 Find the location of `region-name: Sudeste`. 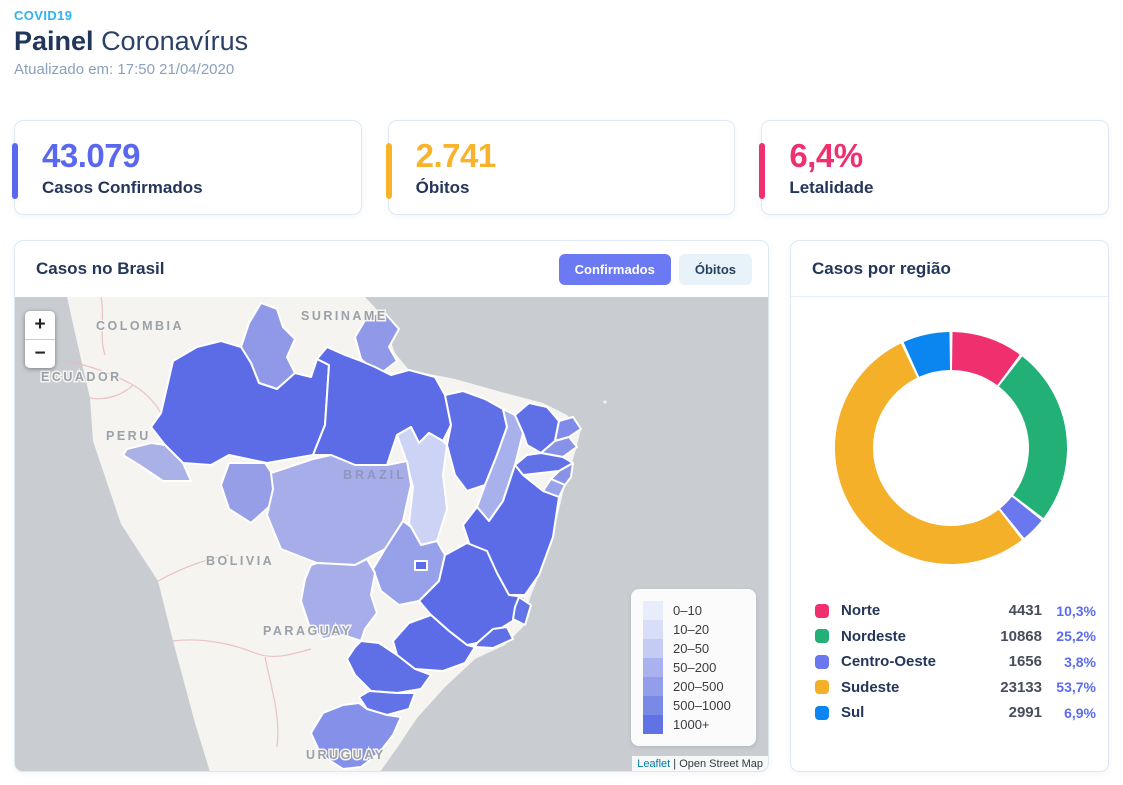

region-name: Sudeste is located at coordinates (870, 687).